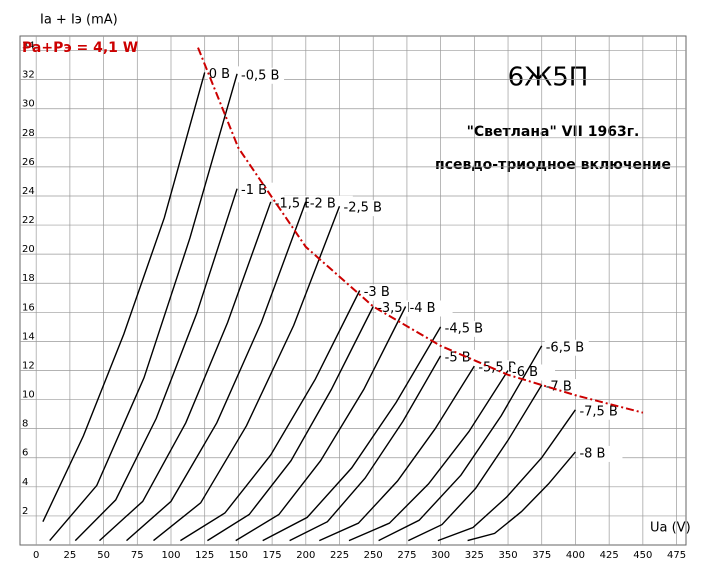  What do you see at coordinates (28, 75) in the screenshot?
I see `y-tick-label: 32` at bounding box center [28, 75].